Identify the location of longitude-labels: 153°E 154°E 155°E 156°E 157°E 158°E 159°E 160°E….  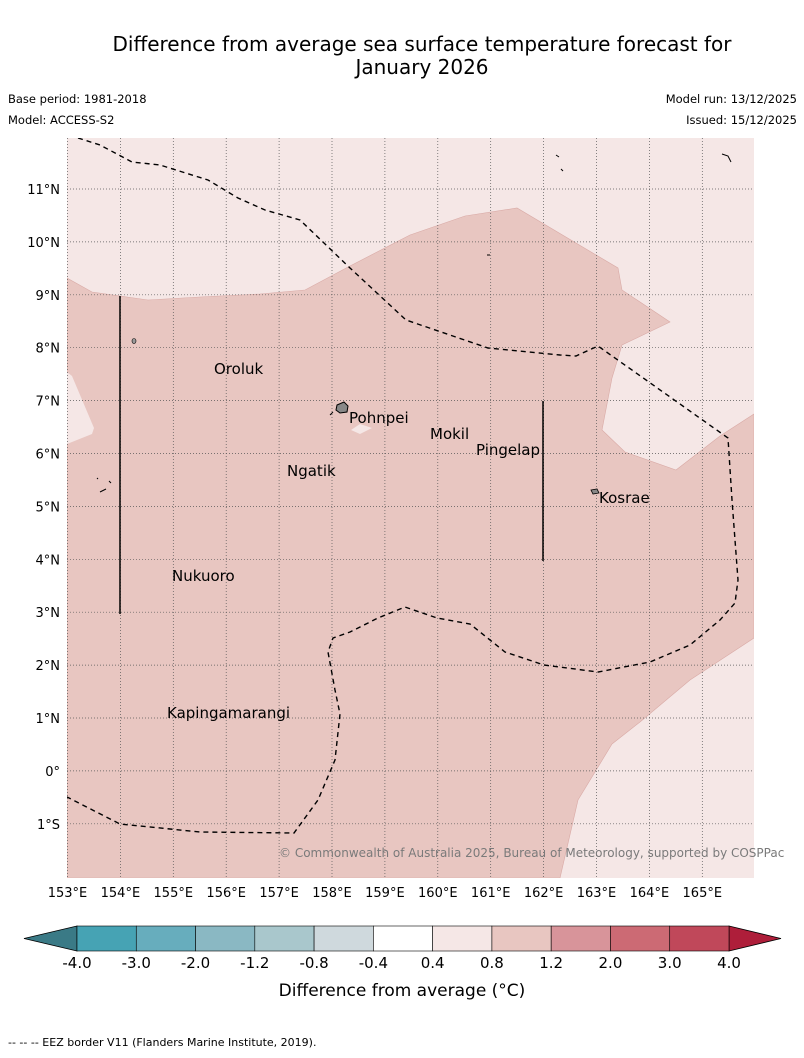
(385, 893).